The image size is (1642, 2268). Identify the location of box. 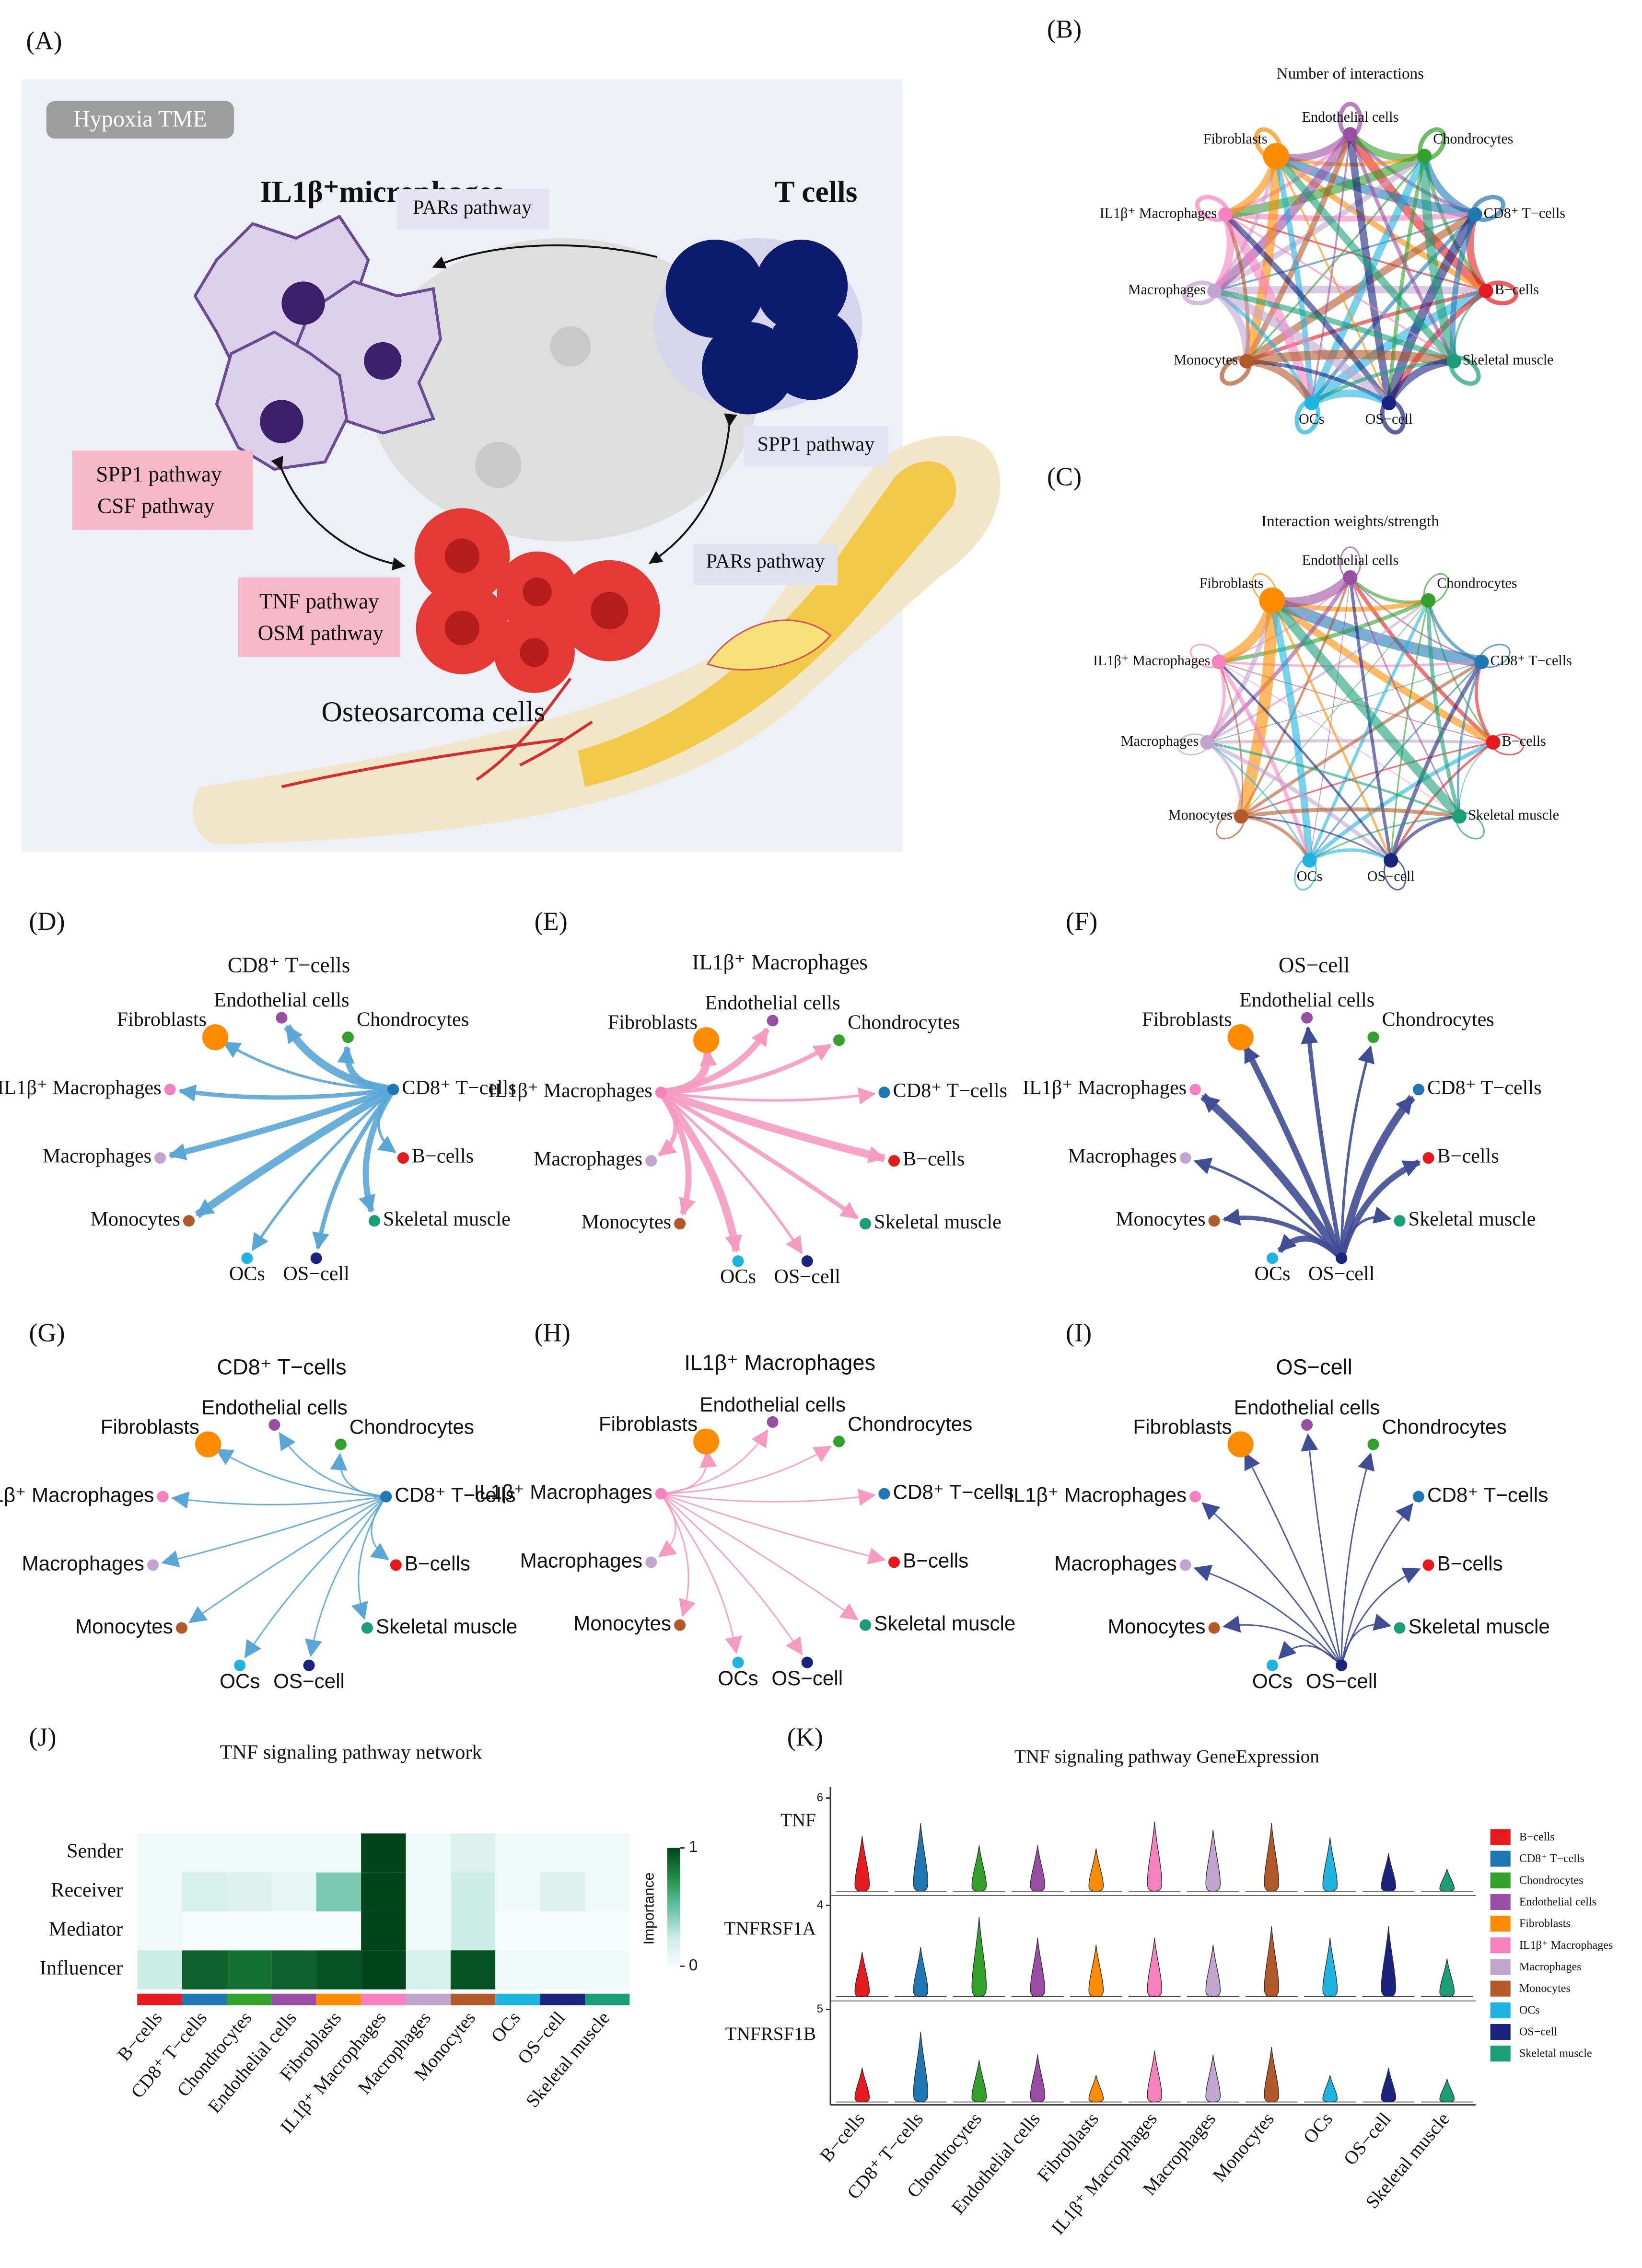
(473, 209).